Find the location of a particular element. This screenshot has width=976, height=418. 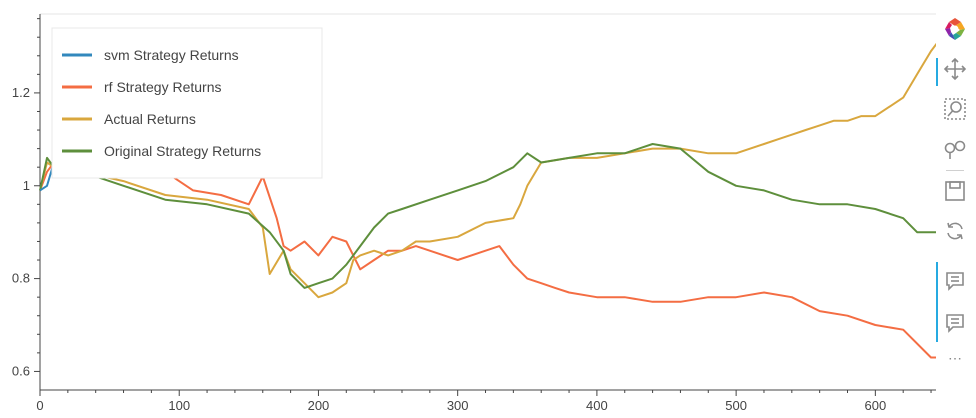

more-icon: ⋯ is located at coordinates (955, 358).